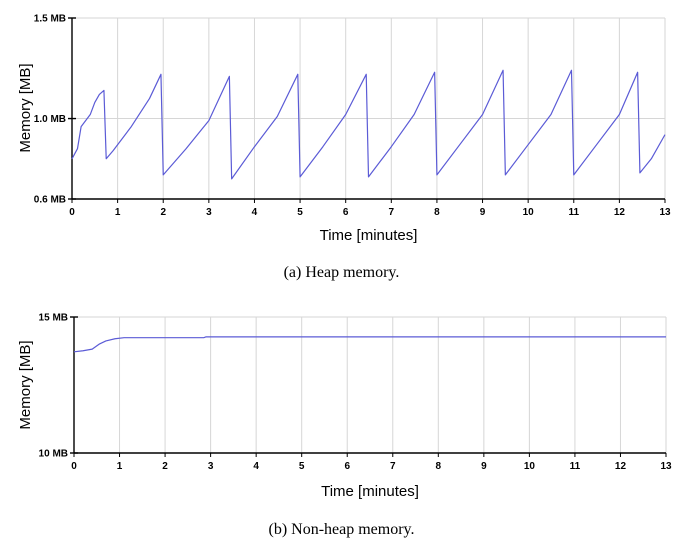  Describe the element at coordinates (209, 212) in the screenshot. I see `heap-x-tick-label: 3` at that location.